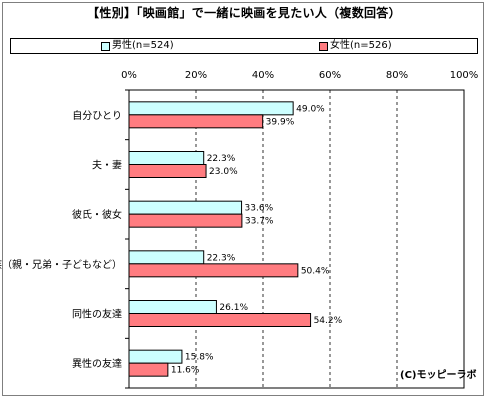 Image resolution: width=488 pixels, height=400 pixels. Describe the element at coordinates (263, 75) in the screenshot. I see `x-tick-label: 40%` at that location.